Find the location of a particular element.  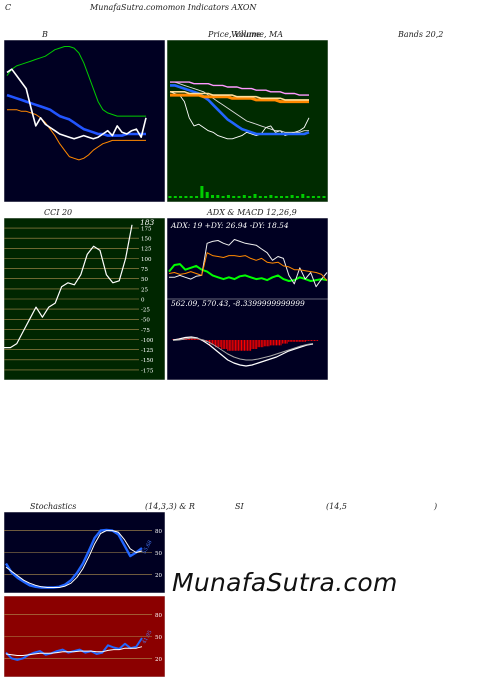

rsi-label: SI is located at coordinates (239, 506).